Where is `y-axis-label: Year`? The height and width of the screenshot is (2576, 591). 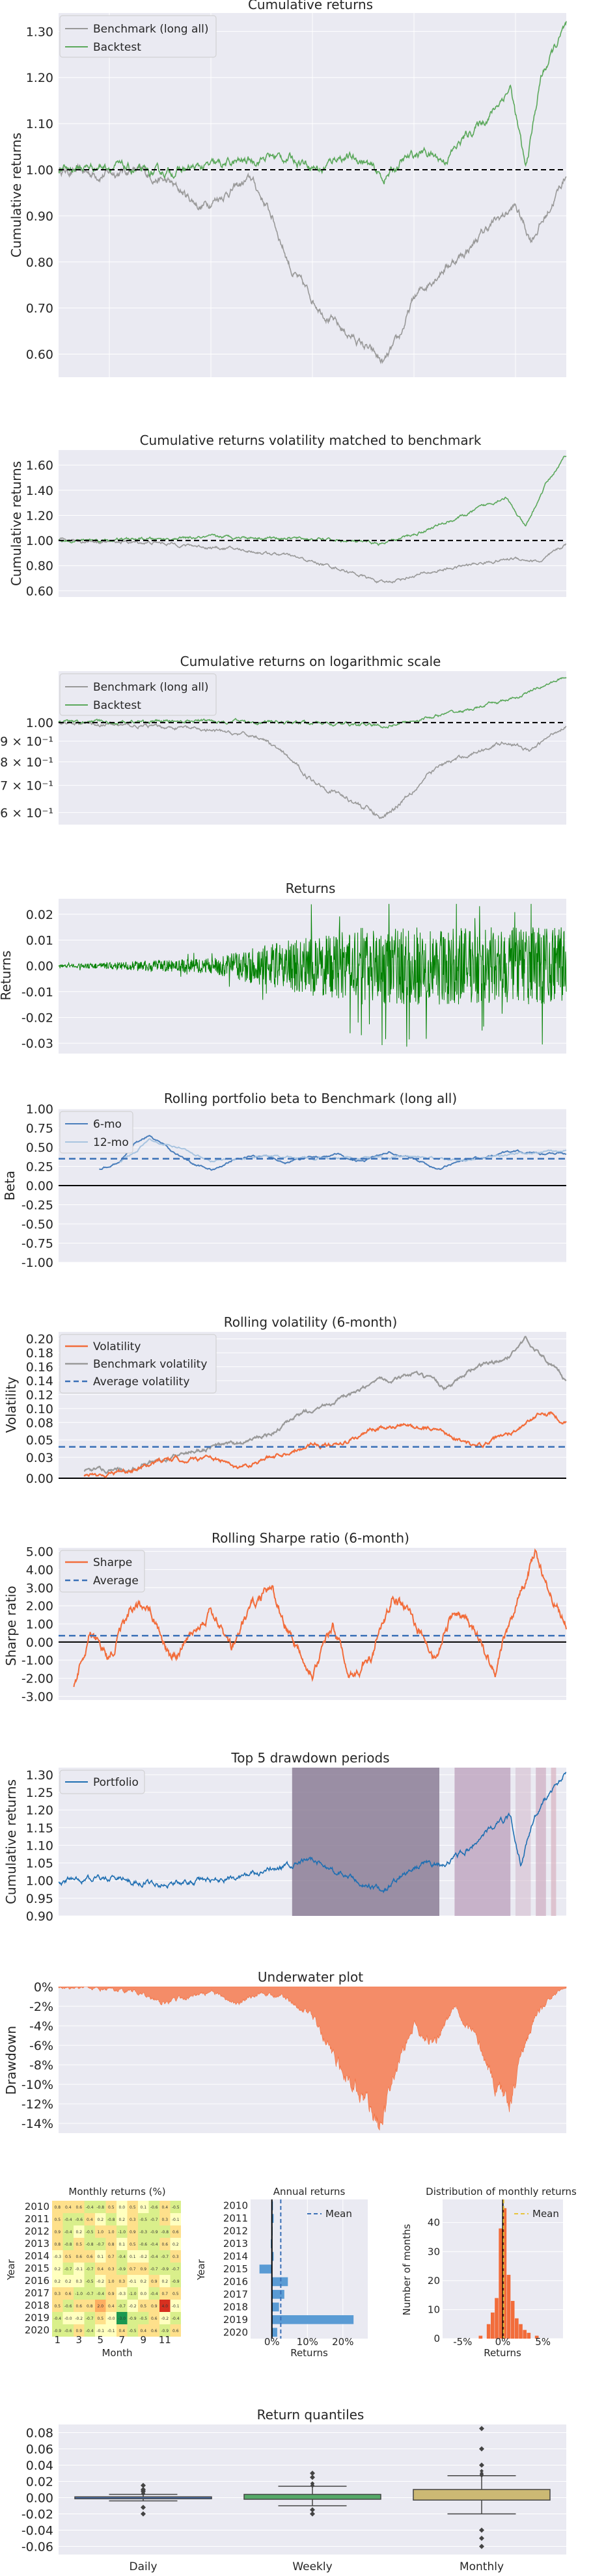 y-axis-label: Year is located at coordinates (11, 2270).